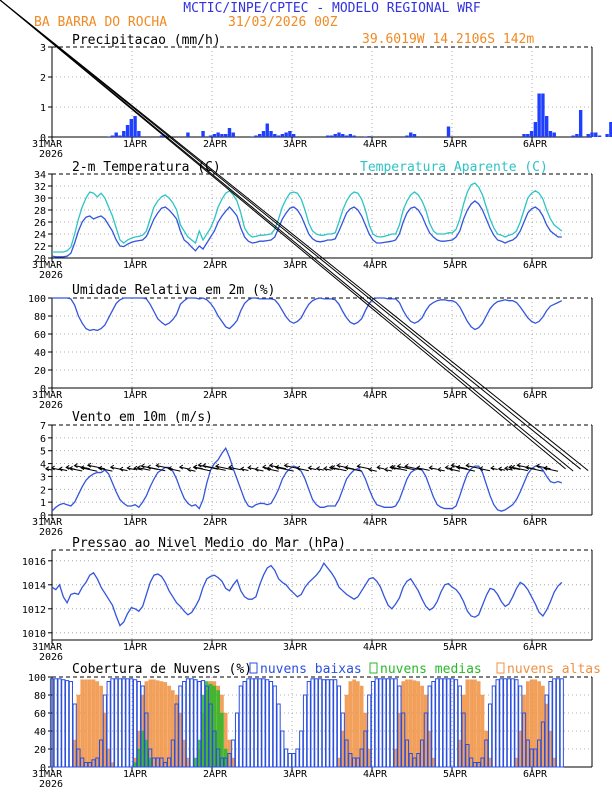 Image resolution: width=612 pixels, height=792 pixels. What do you see at coordinates (43, 439) in the screenshot?
I see `wind-ytick-label: 6` at bounding box center [43, 439].